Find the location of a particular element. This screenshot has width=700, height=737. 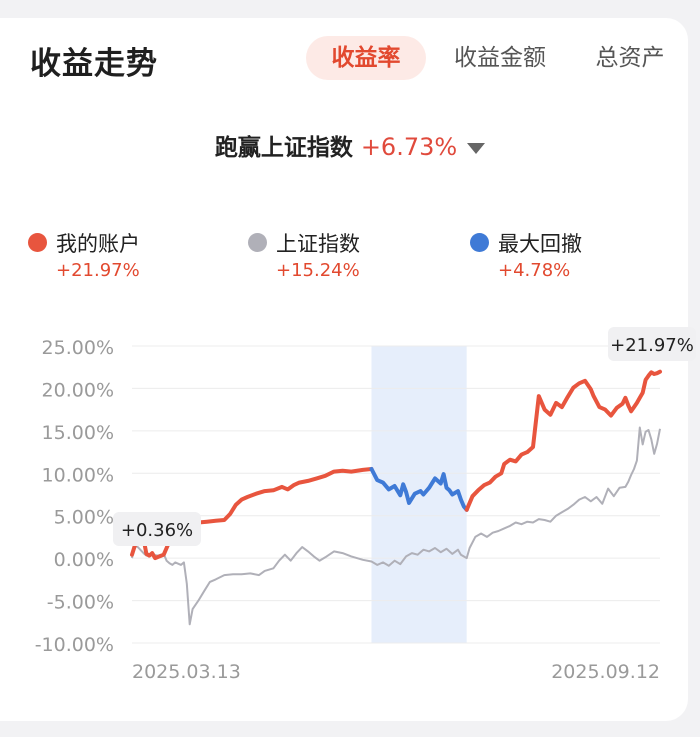

legend-name: 我的账户 is located at coordinates (98, 244).